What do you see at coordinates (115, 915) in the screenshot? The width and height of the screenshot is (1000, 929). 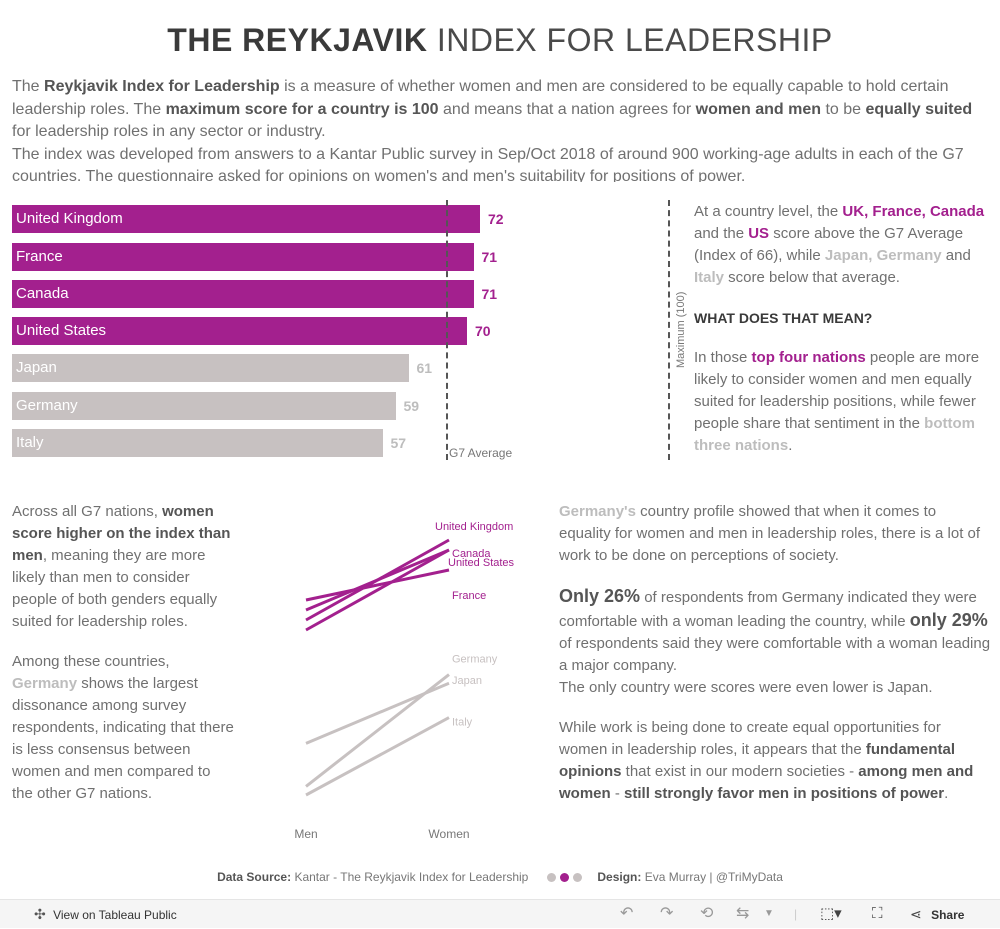 I see `view-on-tableau-label: View on Tableau Public` at bounding box center [115, 915].